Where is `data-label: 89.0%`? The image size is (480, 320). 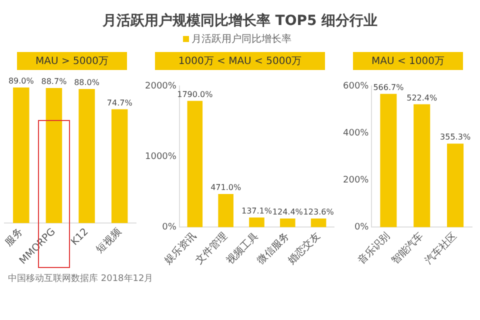
data-label: 89.0% is located at coordinates (21, 81).